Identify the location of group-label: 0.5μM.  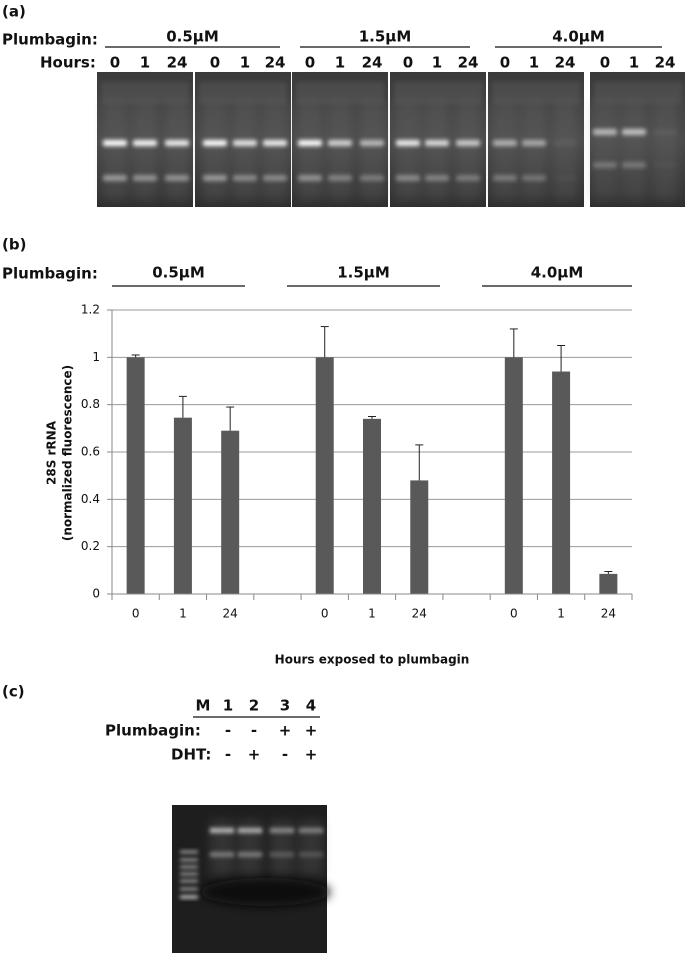
(178, 273).